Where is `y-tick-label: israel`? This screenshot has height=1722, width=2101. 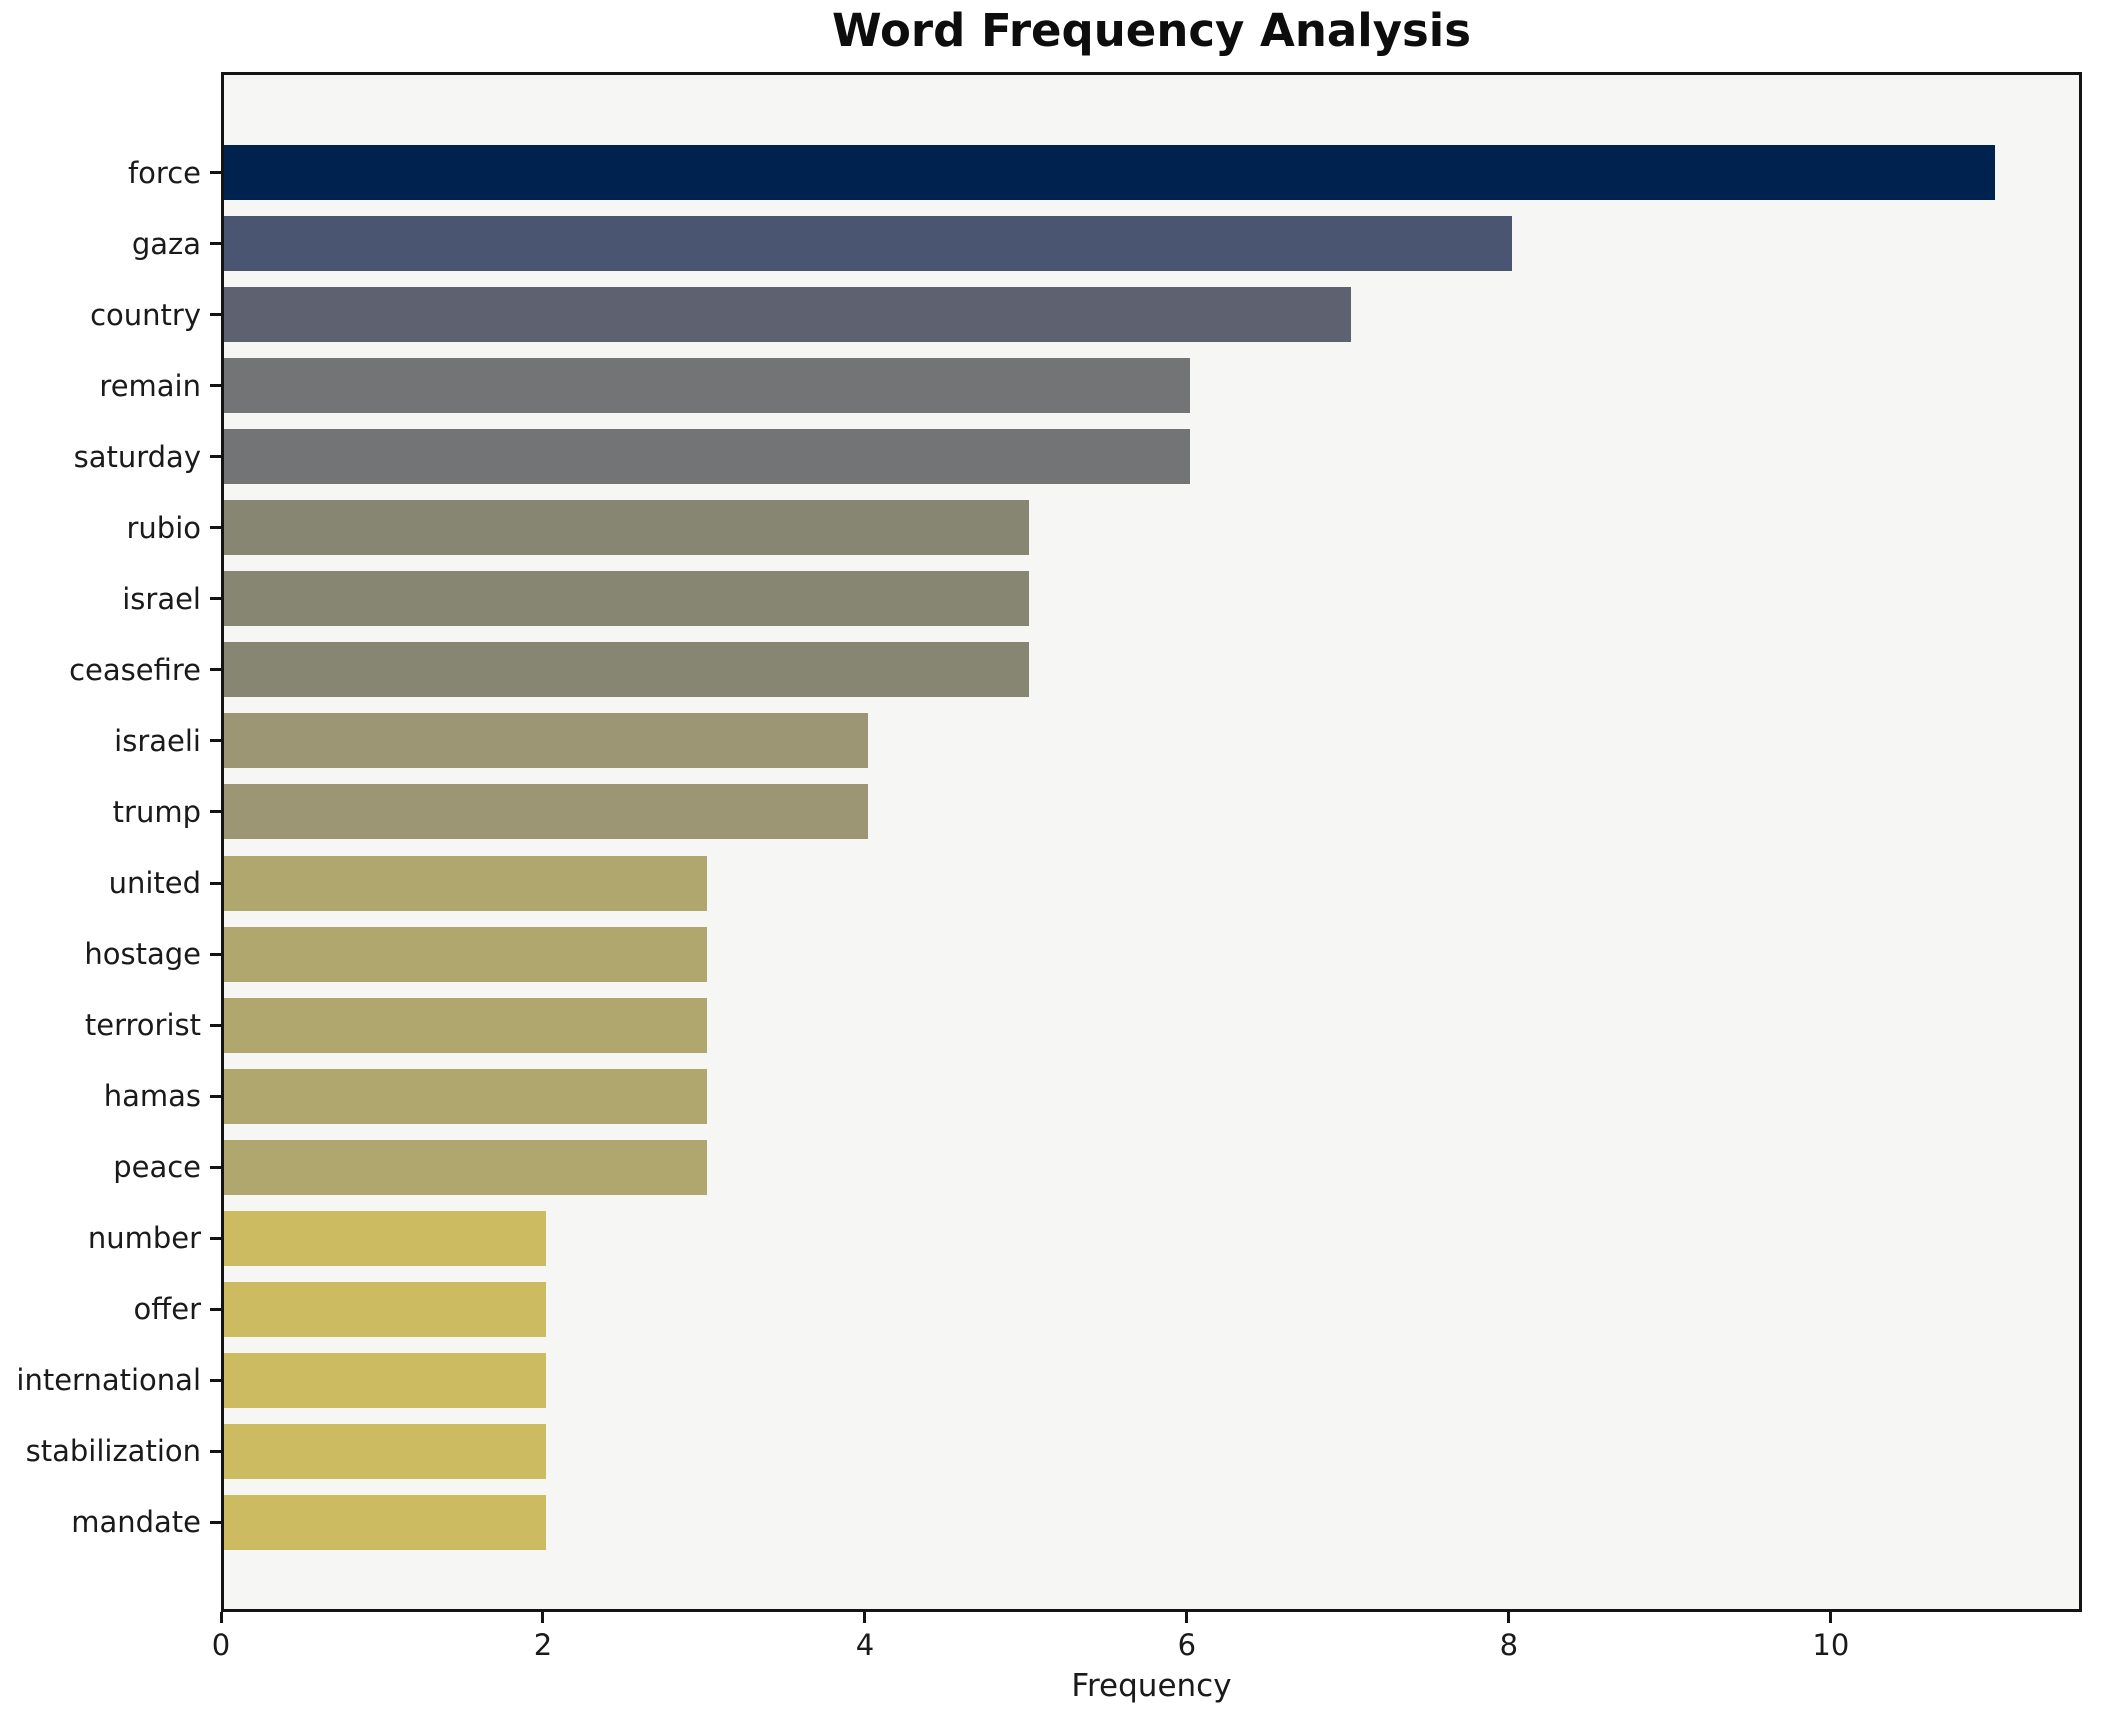
y-tick-label: israel is located at coordinates (161, 598).